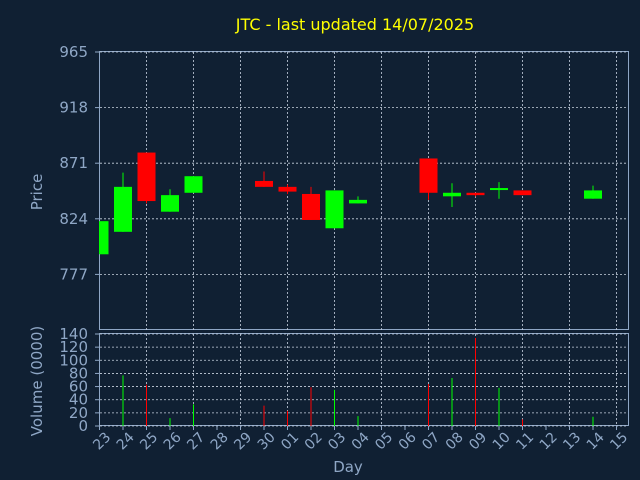 The height and width of the screenshot is (480, 640). I want to click on volume-tick-label: 100, so click(73, 360).